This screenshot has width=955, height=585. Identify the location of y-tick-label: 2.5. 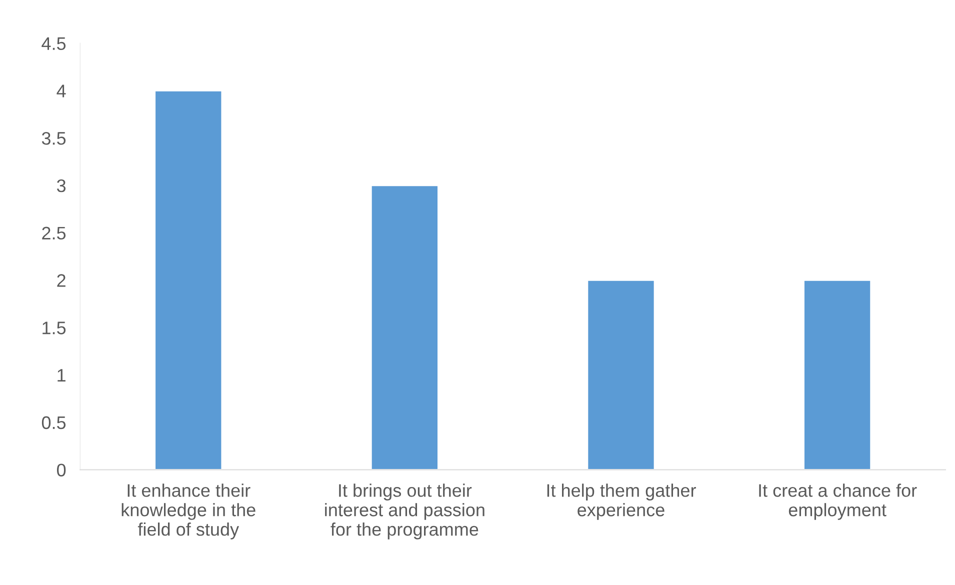
(54, 233).